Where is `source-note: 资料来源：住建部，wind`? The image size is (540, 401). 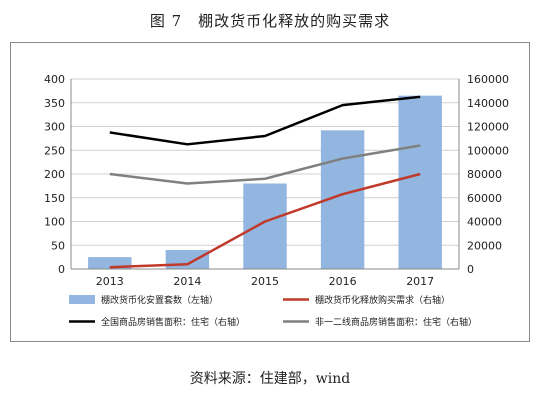 source-note: 资料来源：住建部，wind is located at coordinates (270, 379).